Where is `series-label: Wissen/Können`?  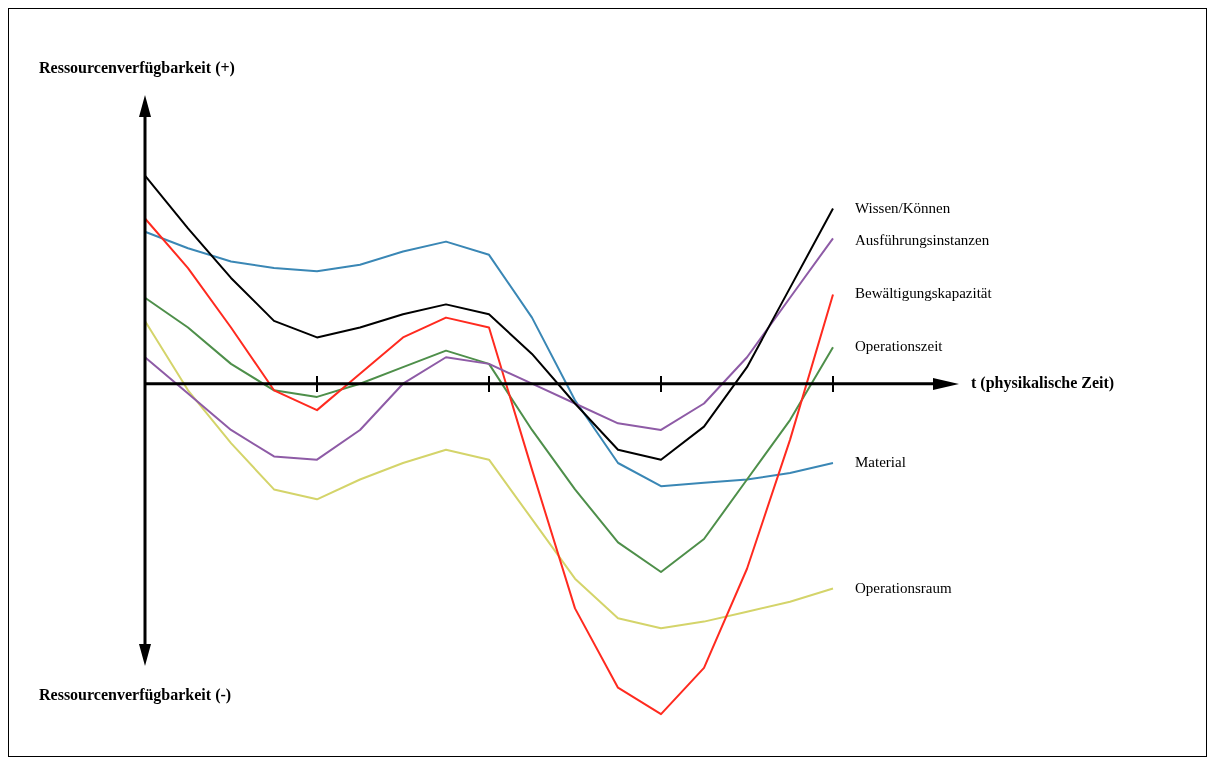 series-label: Wissen/Können is located at coordinates (903, 207).